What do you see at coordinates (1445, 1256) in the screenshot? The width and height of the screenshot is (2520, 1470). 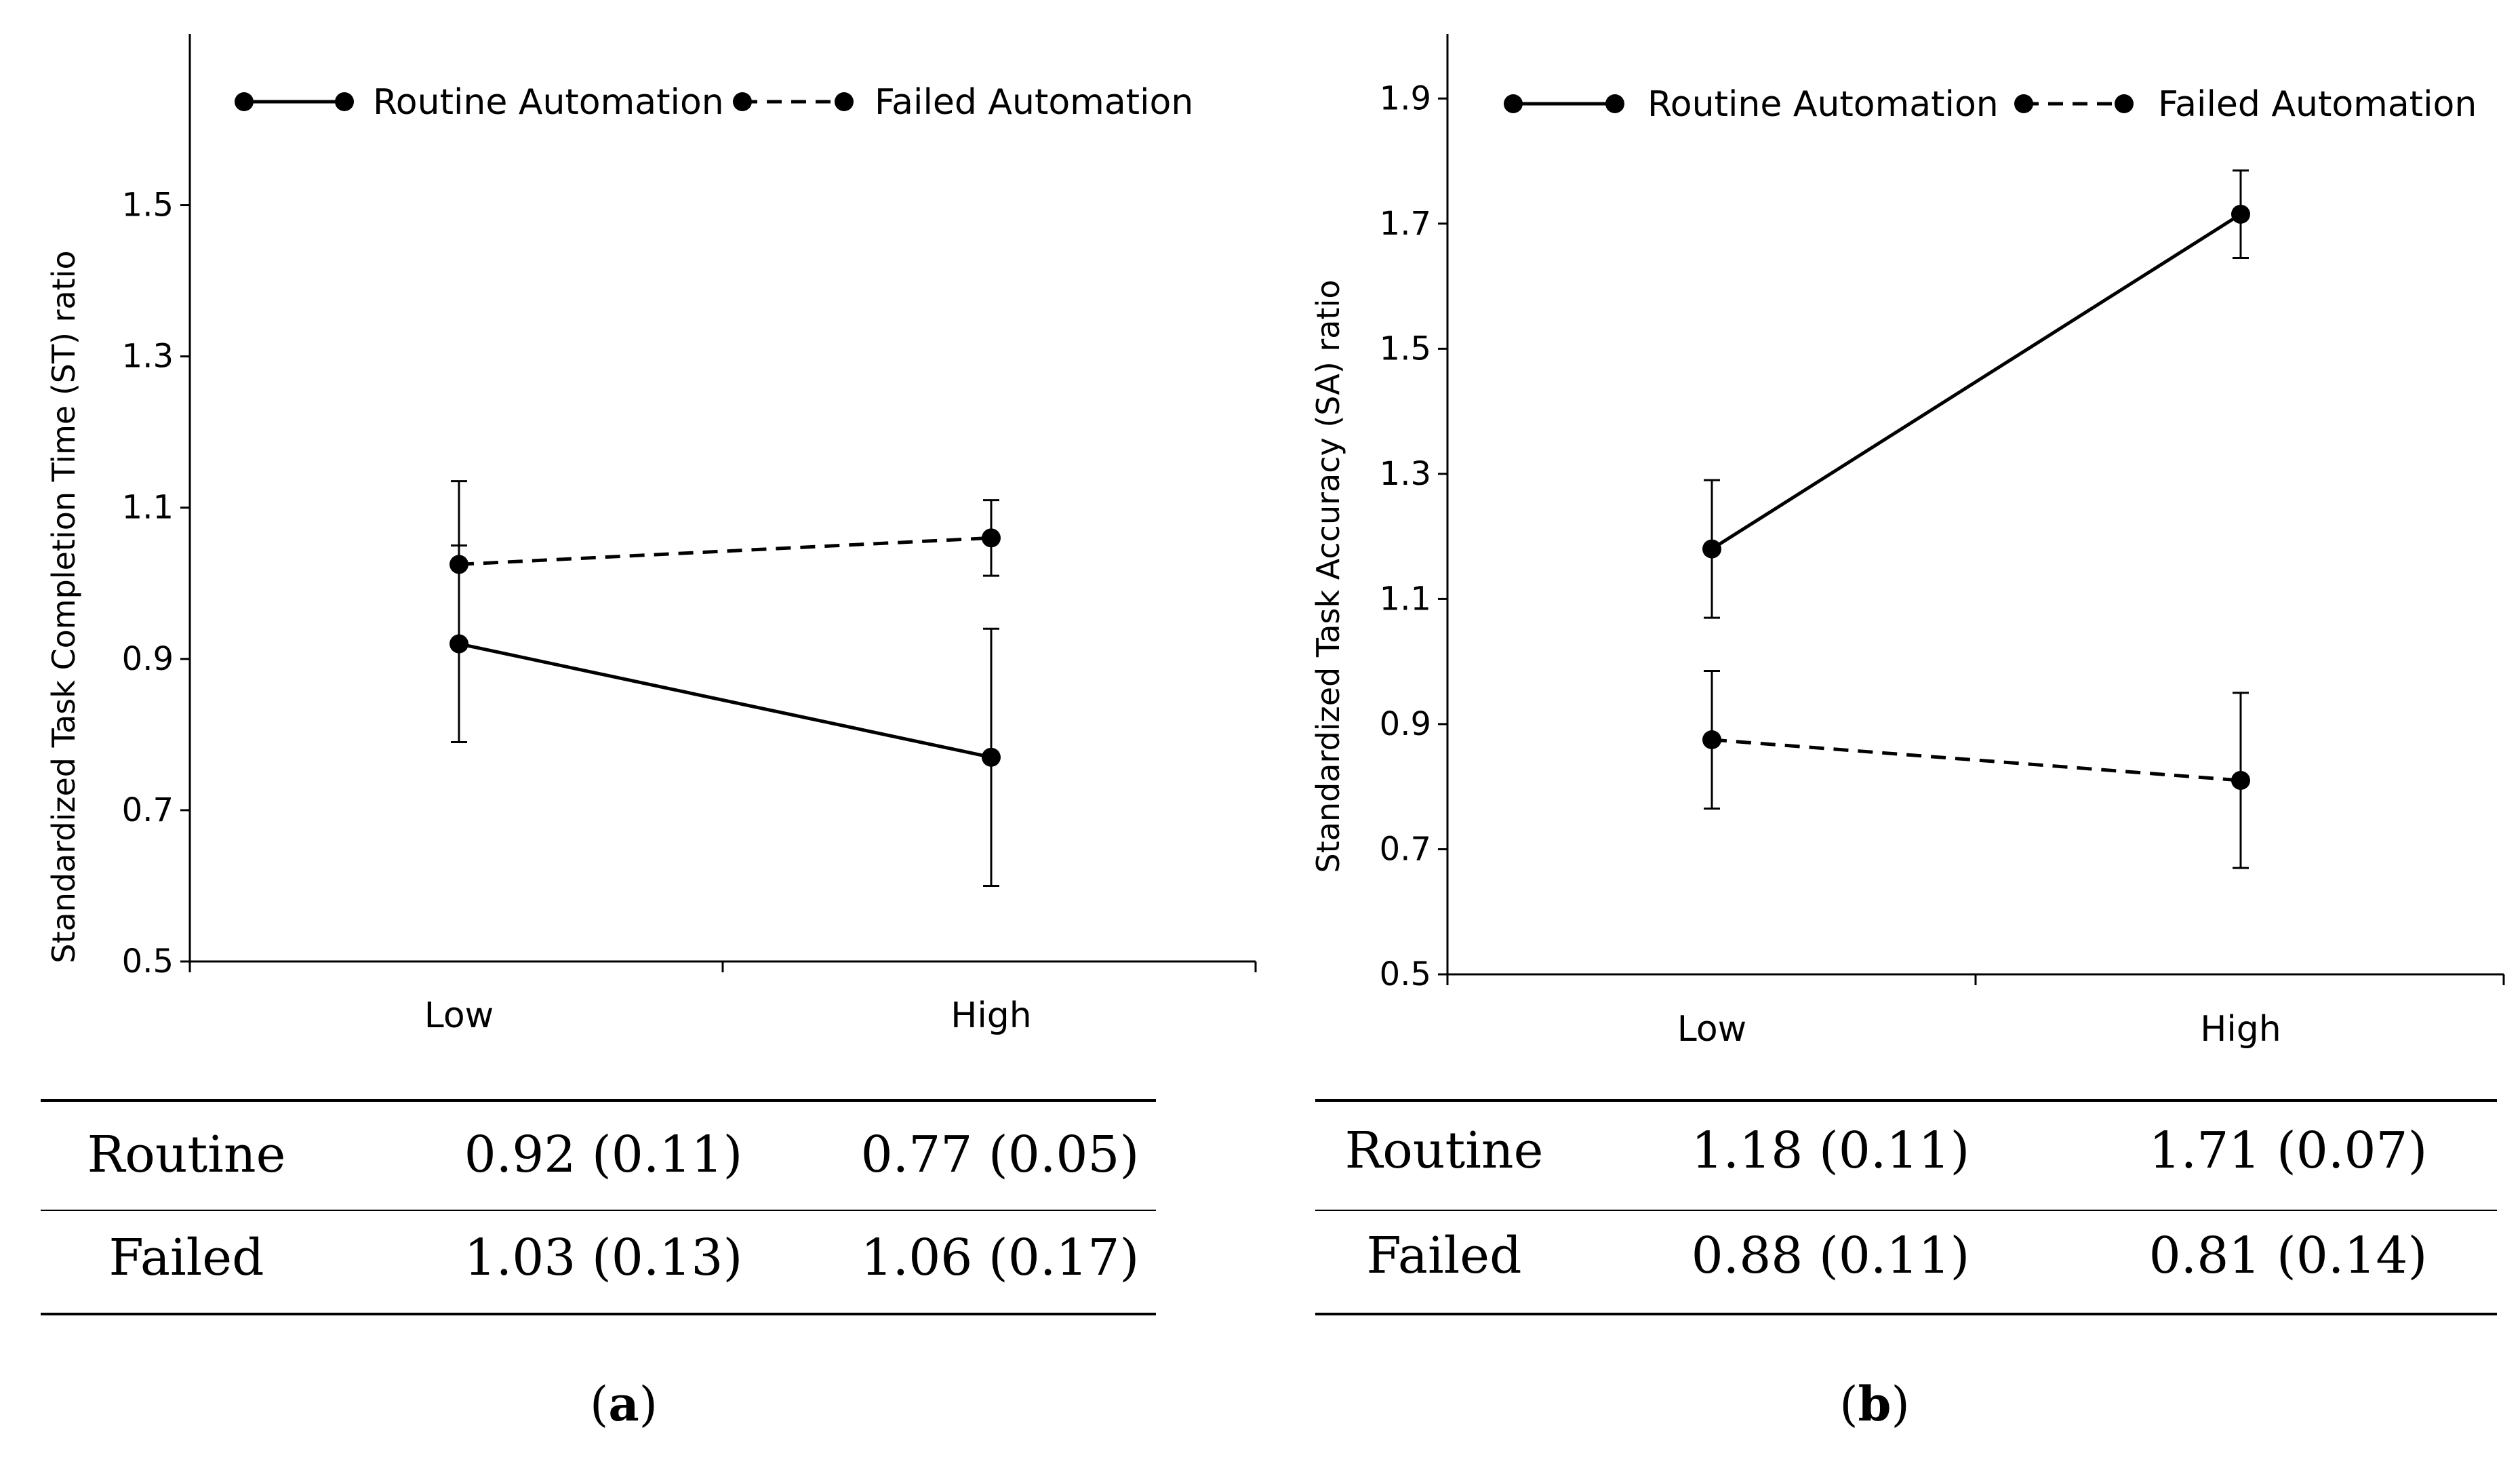 I see `table-row-label-b: Failed` at bounding box center [1445, 1256].